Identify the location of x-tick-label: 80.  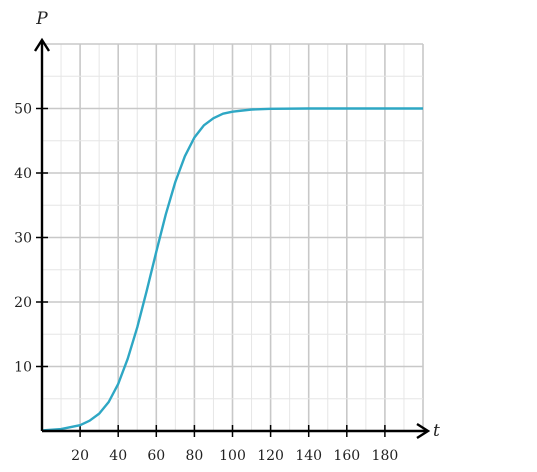
(194, 456).